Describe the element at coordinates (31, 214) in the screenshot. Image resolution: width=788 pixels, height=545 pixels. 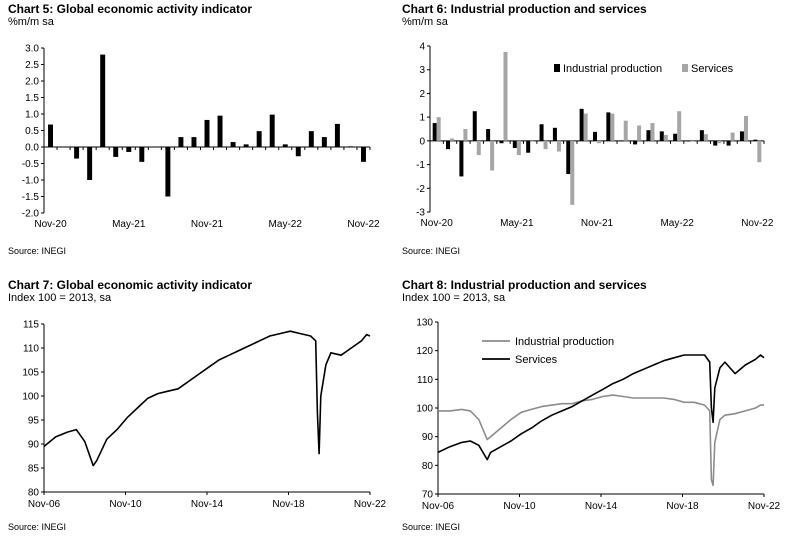
I see `chart-5-y-tick-label: -2.0` at that location.